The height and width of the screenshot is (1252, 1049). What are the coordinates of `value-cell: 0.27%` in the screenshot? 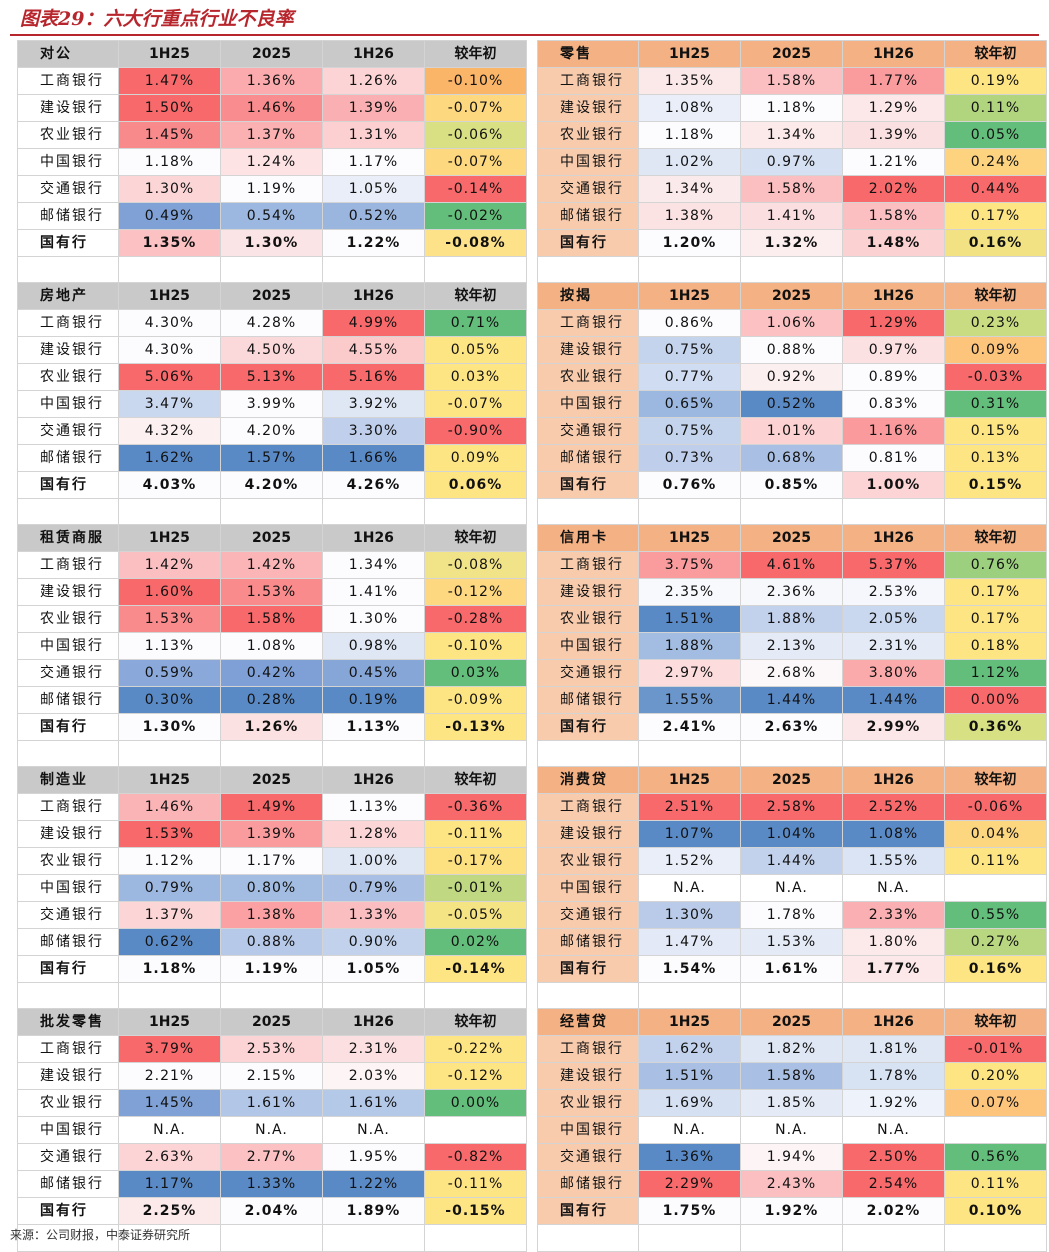 It's located at (995, 942).